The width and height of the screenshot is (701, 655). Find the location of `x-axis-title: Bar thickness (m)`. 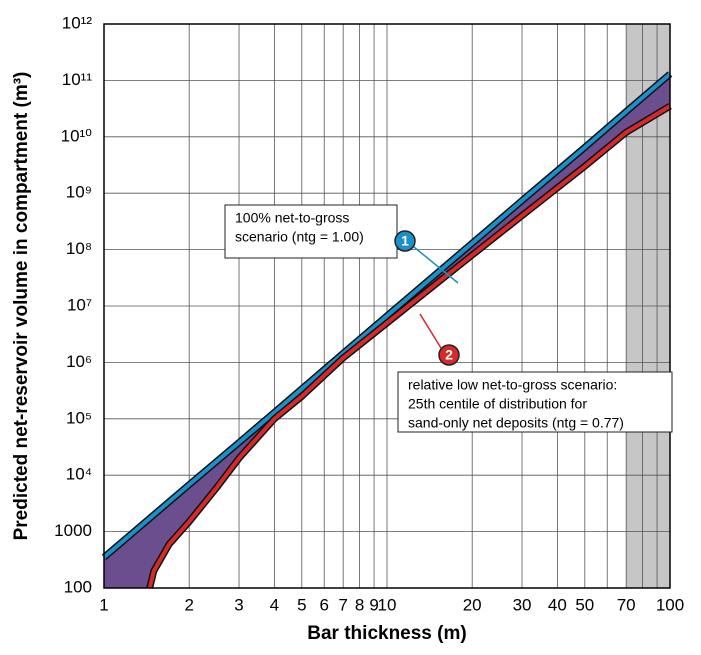

x-axis-title: Bar thickness (m) is located at coordinates (386, 633).